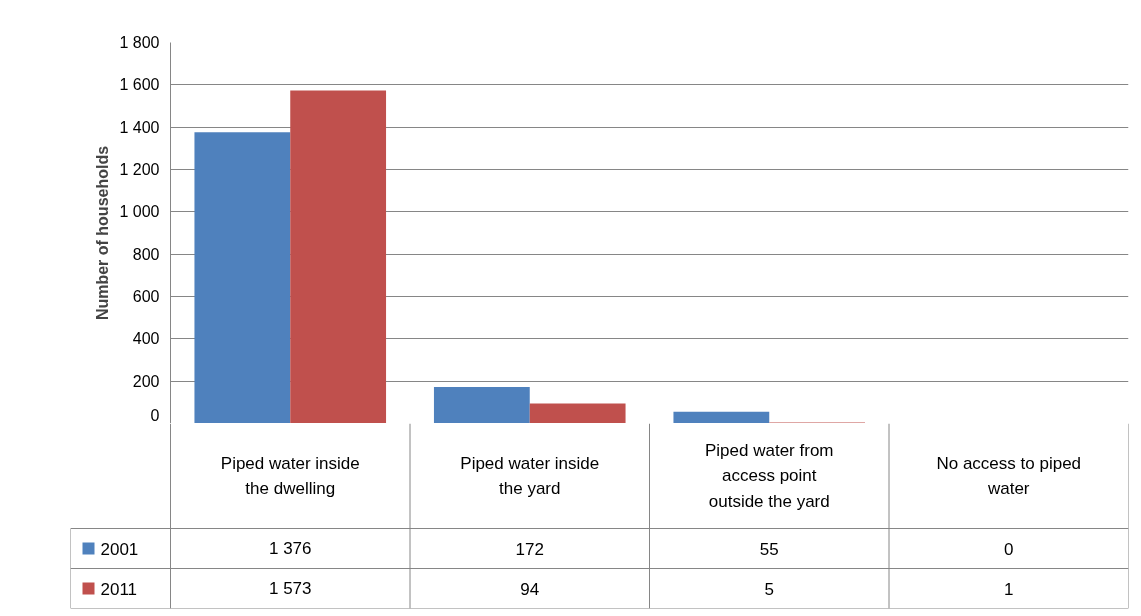  I want to click on y-axis-title: Number of households, so click(103, 233).